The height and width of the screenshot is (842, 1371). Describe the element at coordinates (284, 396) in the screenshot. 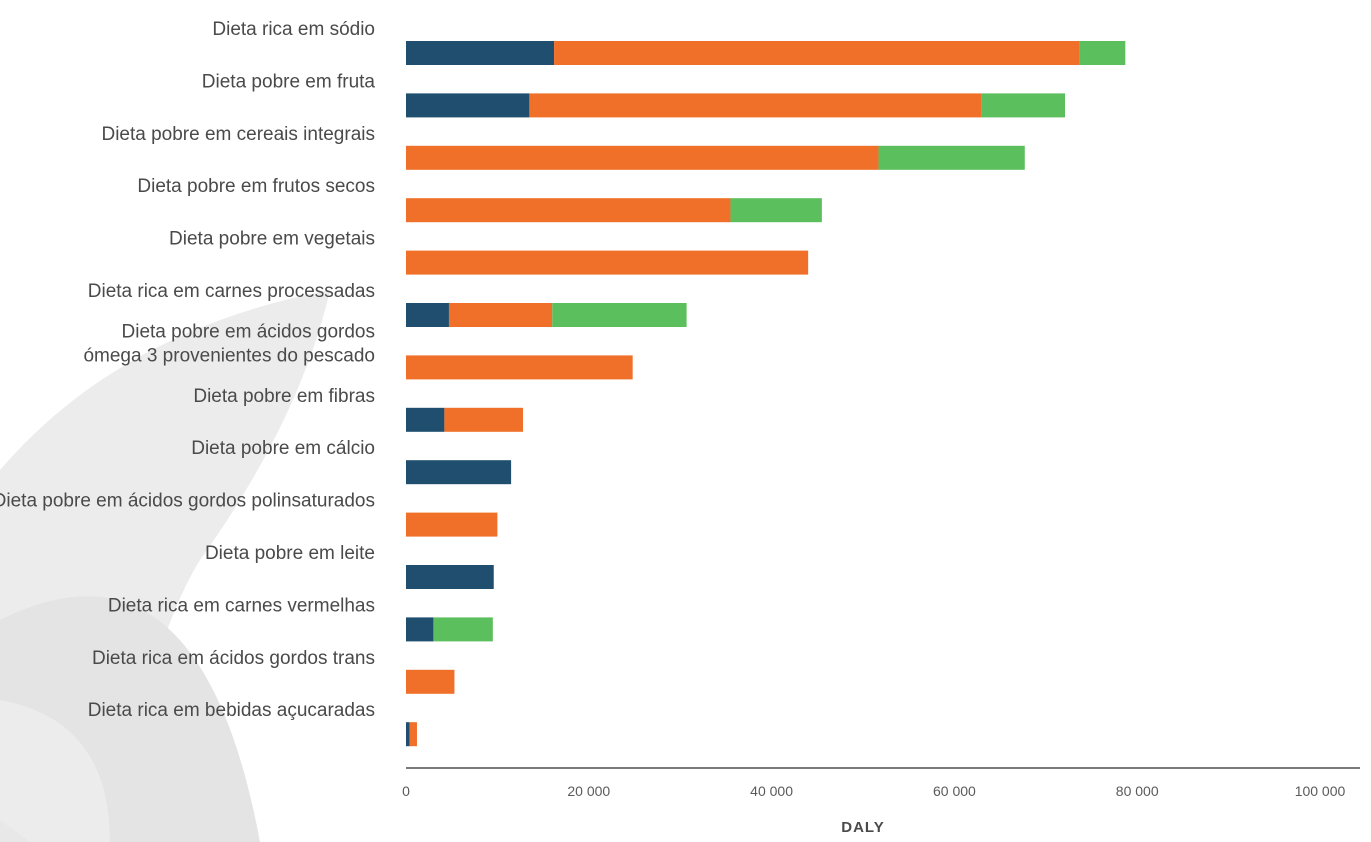

I see `category-label: Dieta pobre em fibras` at that location.